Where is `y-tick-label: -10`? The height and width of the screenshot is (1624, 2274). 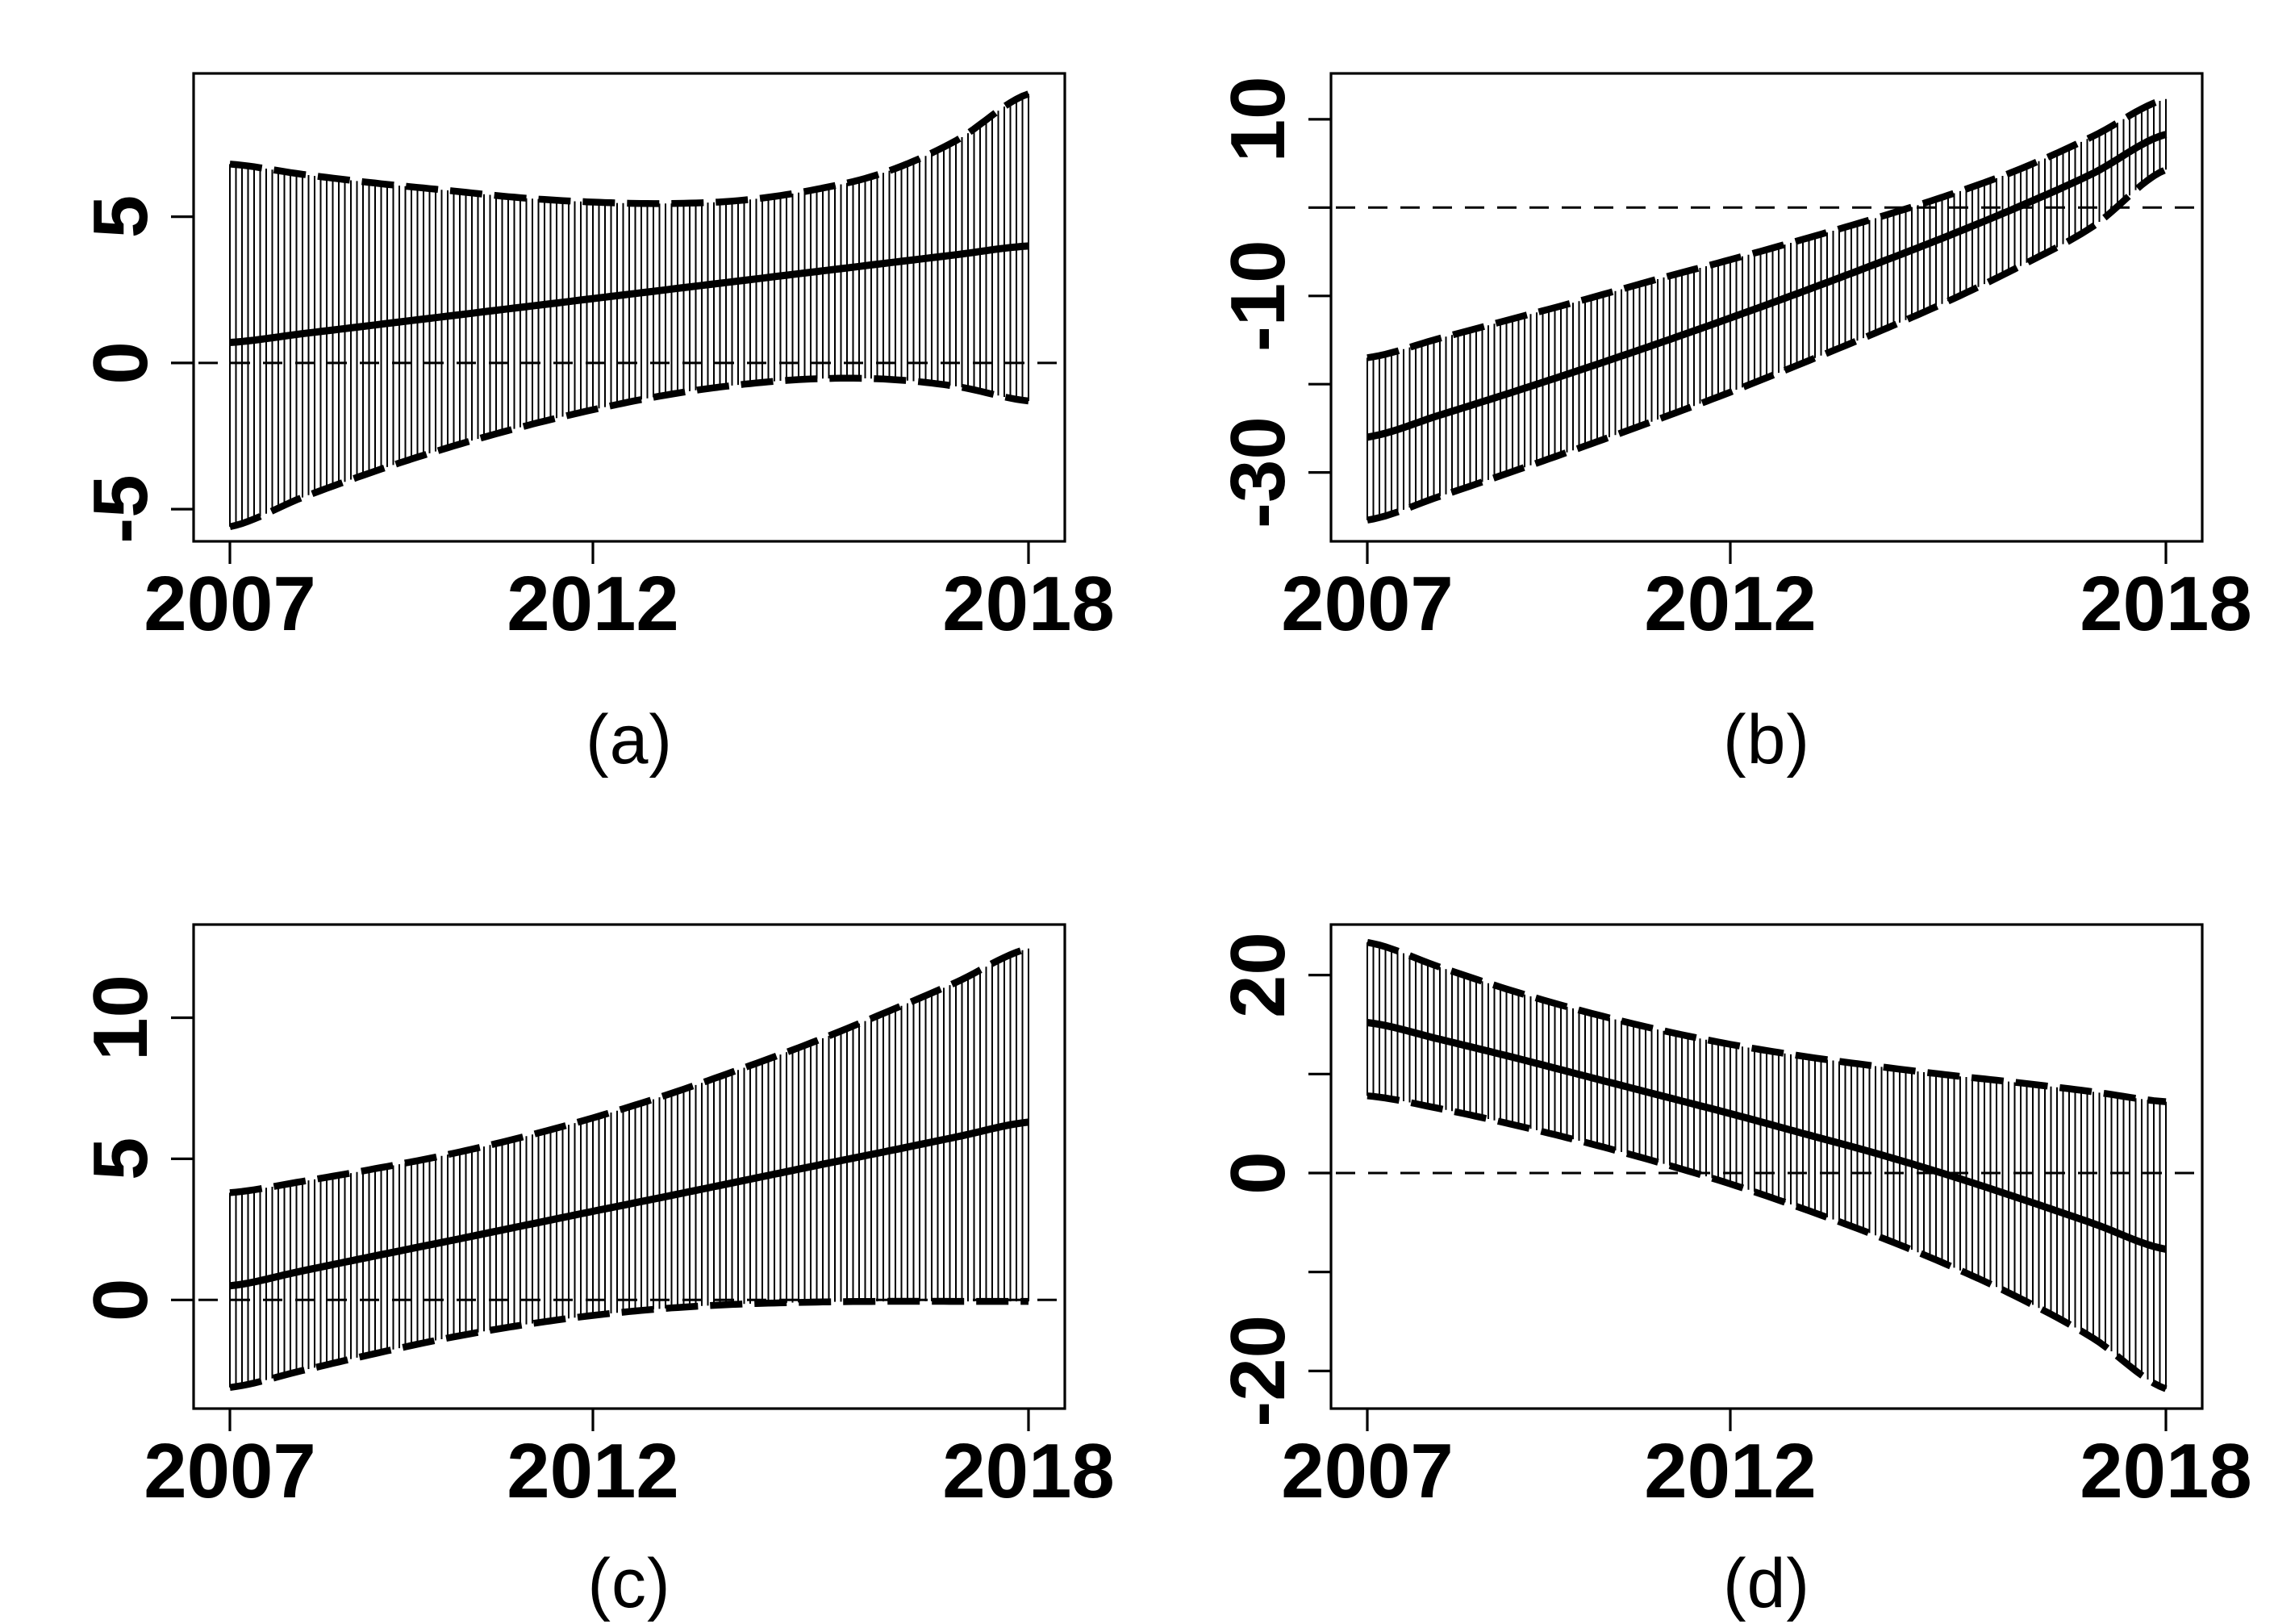
y-tick-label: -10 is located at coordinates (1258, 296).